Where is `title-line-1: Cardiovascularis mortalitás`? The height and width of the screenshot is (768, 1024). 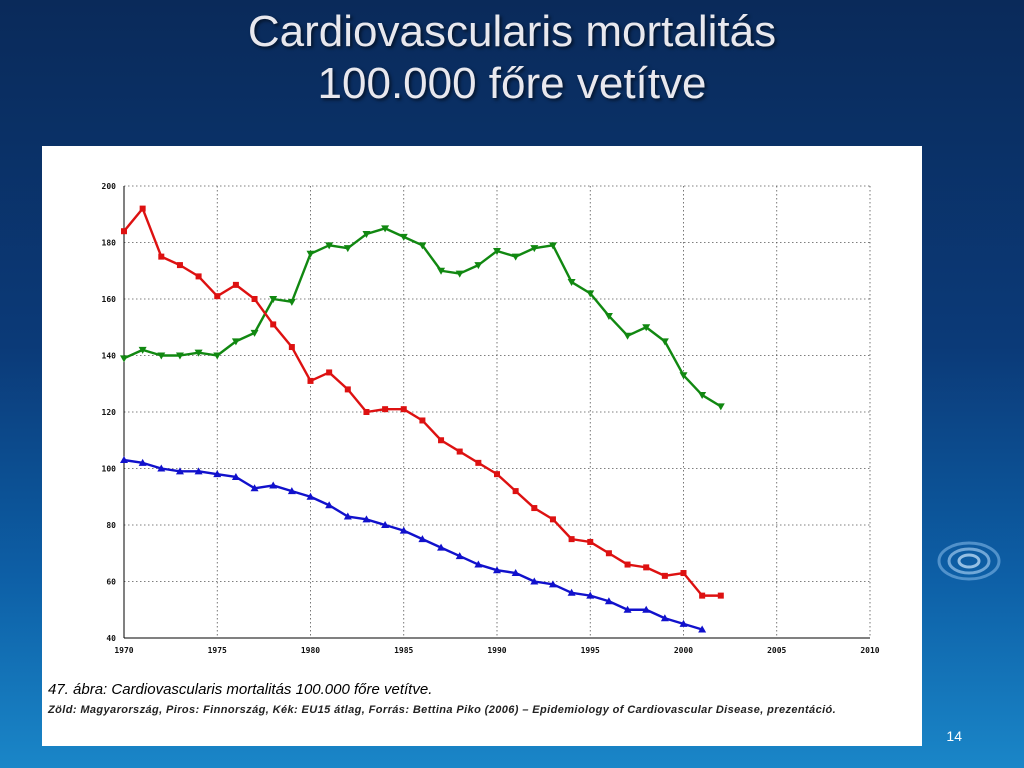
title-line-1: Cardiovascularis mortalitás is located at coordinates (512, 31).